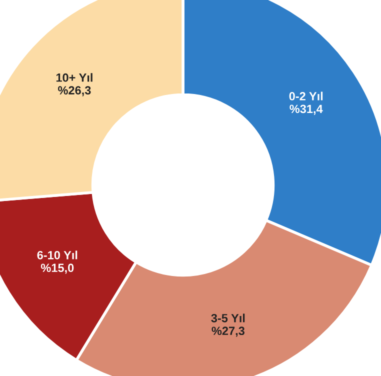 This screenshot has width=381, height=376. Describe the element at coordinates (306, 109) in the screenshot. I see `data-label: %31,4` at that location.